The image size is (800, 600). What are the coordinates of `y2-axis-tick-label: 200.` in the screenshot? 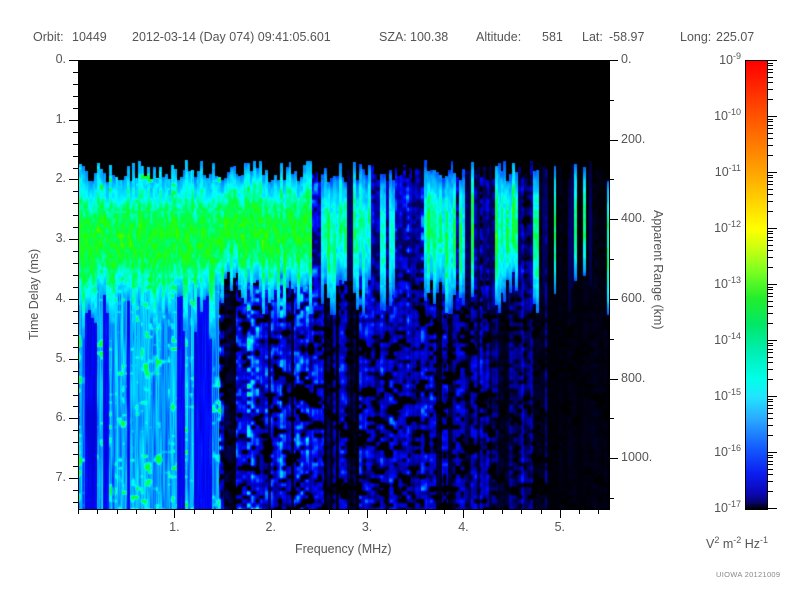 It's located at (633, 138).